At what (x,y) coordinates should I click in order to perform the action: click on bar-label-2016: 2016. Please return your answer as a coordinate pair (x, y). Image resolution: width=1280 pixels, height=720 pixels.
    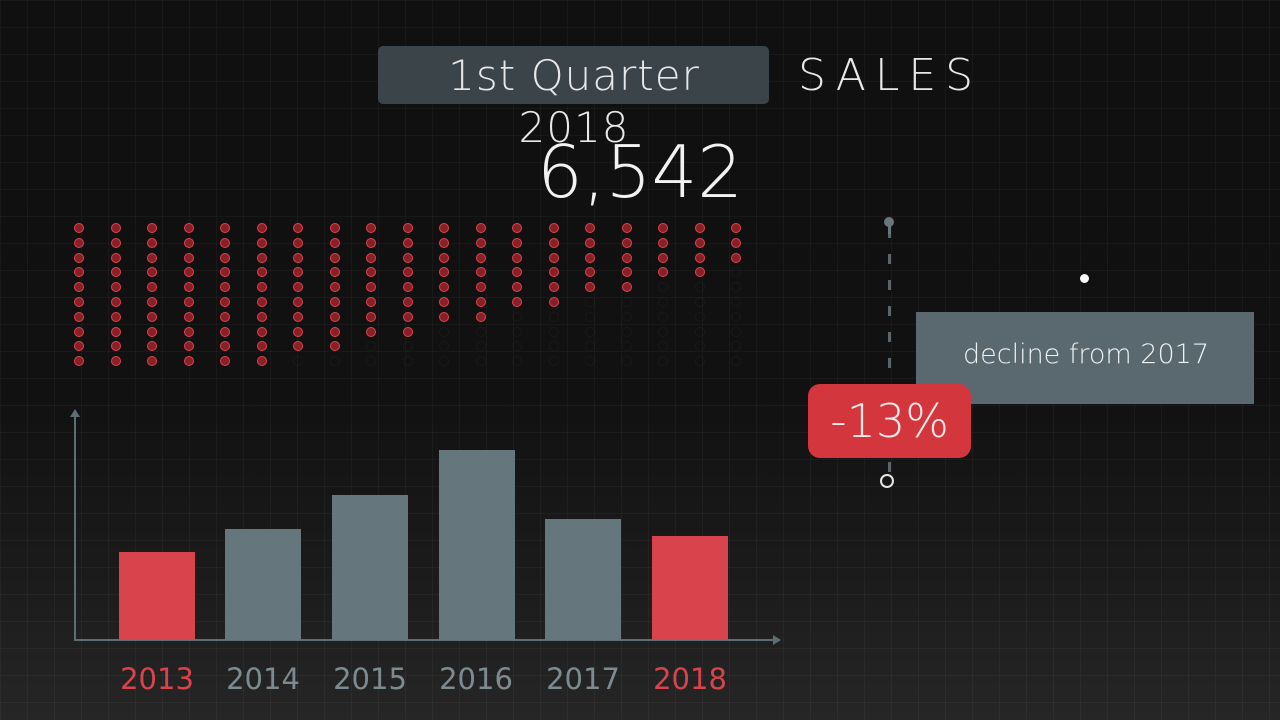
    Looking at the image, I should click on (476, 679).